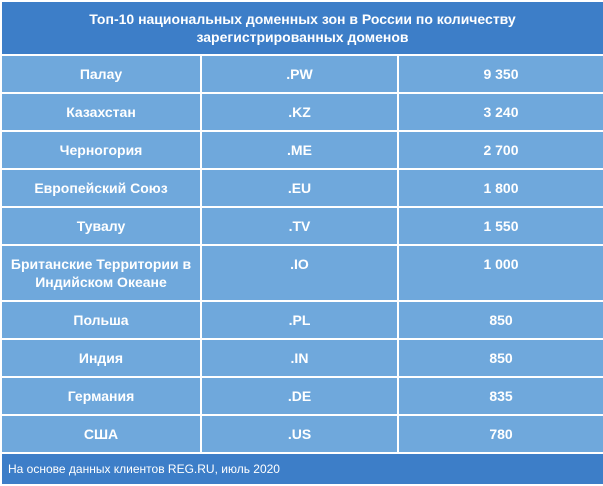 This screenshot has width=603, height=486. Describe the element at coordinates (500, 273) in the screenshot. I see `domain-count: 1 000` at that location.